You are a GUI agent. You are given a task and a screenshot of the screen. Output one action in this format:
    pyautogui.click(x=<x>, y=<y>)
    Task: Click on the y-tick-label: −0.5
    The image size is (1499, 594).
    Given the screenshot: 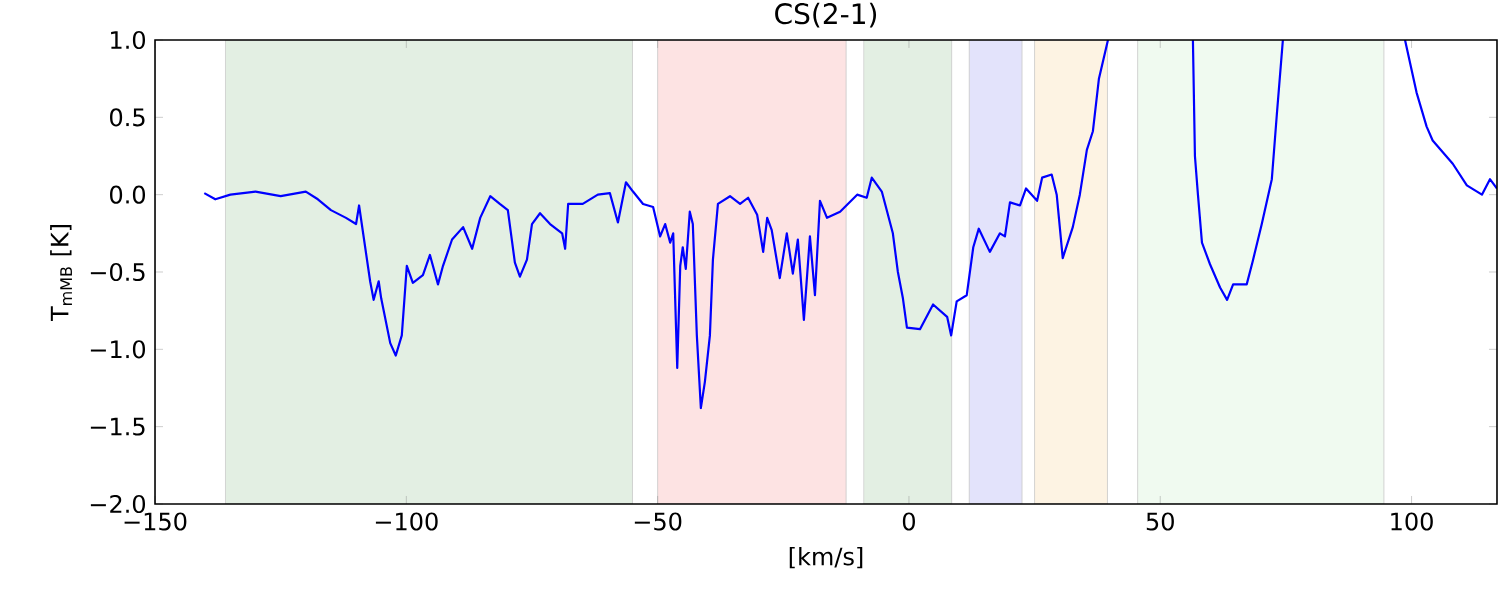 What is the action you would take?
    pyautogui.click(x=117, y=272)
    